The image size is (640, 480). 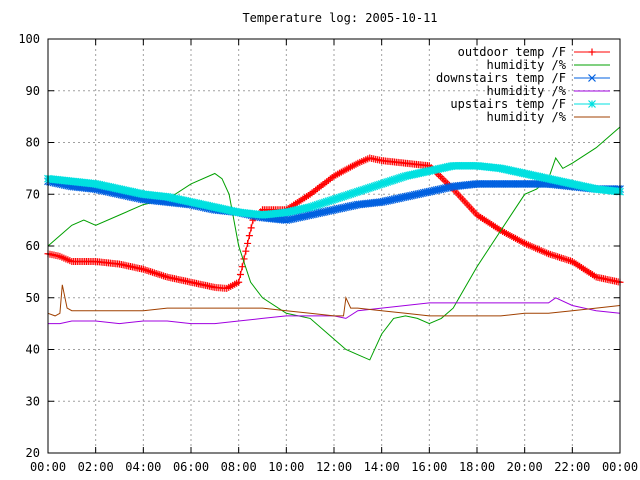 What do you see at coordinates (382, 467) in the screenshot?
I see `x-tick-label: 14:00` at bounding box center [382, 467].